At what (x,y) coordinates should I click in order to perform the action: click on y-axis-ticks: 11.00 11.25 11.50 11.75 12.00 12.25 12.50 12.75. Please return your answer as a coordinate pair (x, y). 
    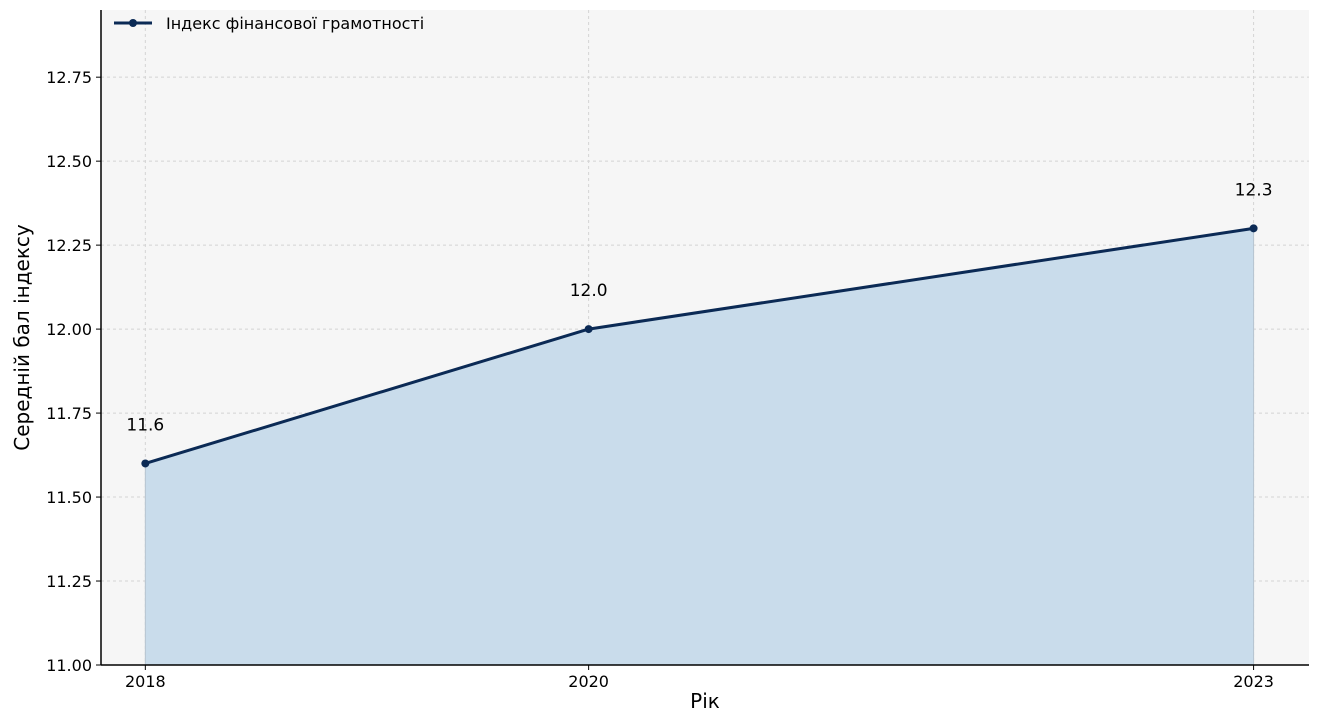
    Looking at the image, I should click on (73, 371).